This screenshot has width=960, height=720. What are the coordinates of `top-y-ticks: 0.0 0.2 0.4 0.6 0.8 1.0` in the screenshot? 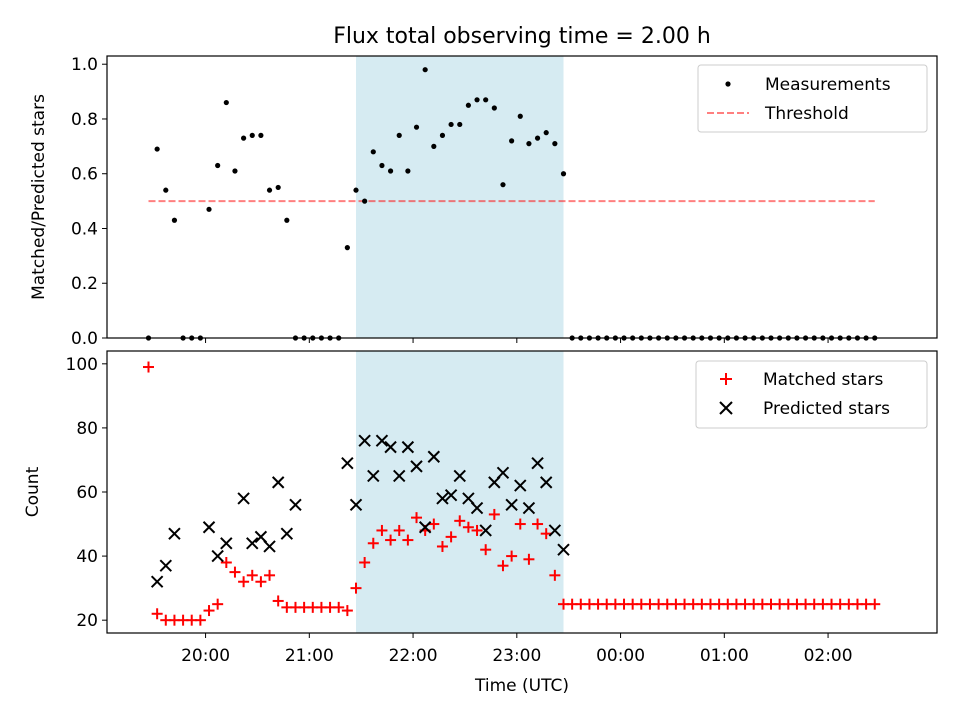 It's located at (89, 202).